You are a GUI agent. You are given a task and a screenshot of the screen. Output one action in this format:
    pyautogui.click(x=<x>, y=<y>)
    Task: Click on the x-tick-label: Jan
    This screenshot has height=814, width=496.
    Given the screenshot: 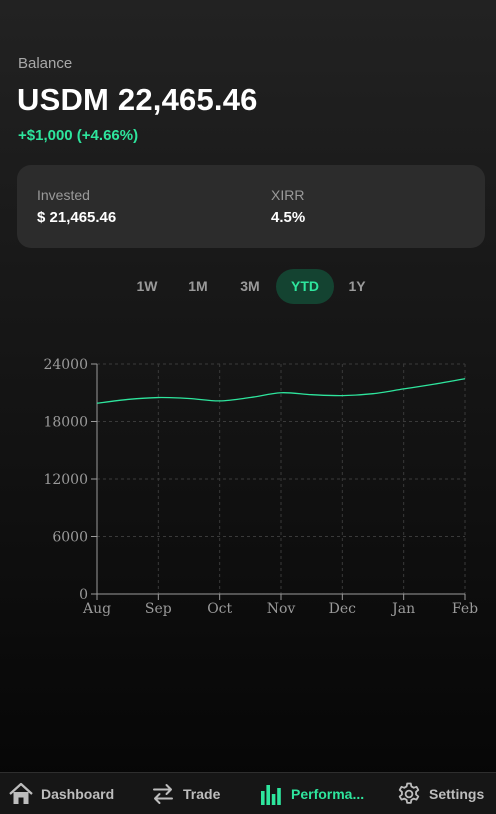 What is the action you would take?
    pyautogui.click(x=402, y=609)
    